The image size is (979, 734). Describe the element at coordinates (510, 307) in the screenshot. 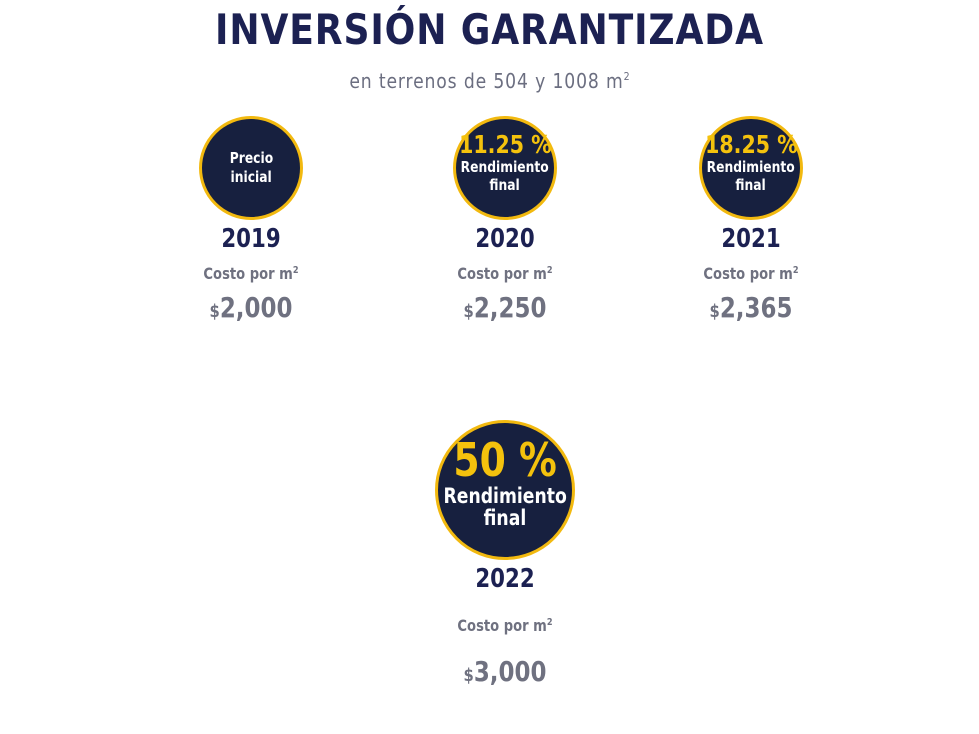

I see `price-amount: 2,250` at that location.